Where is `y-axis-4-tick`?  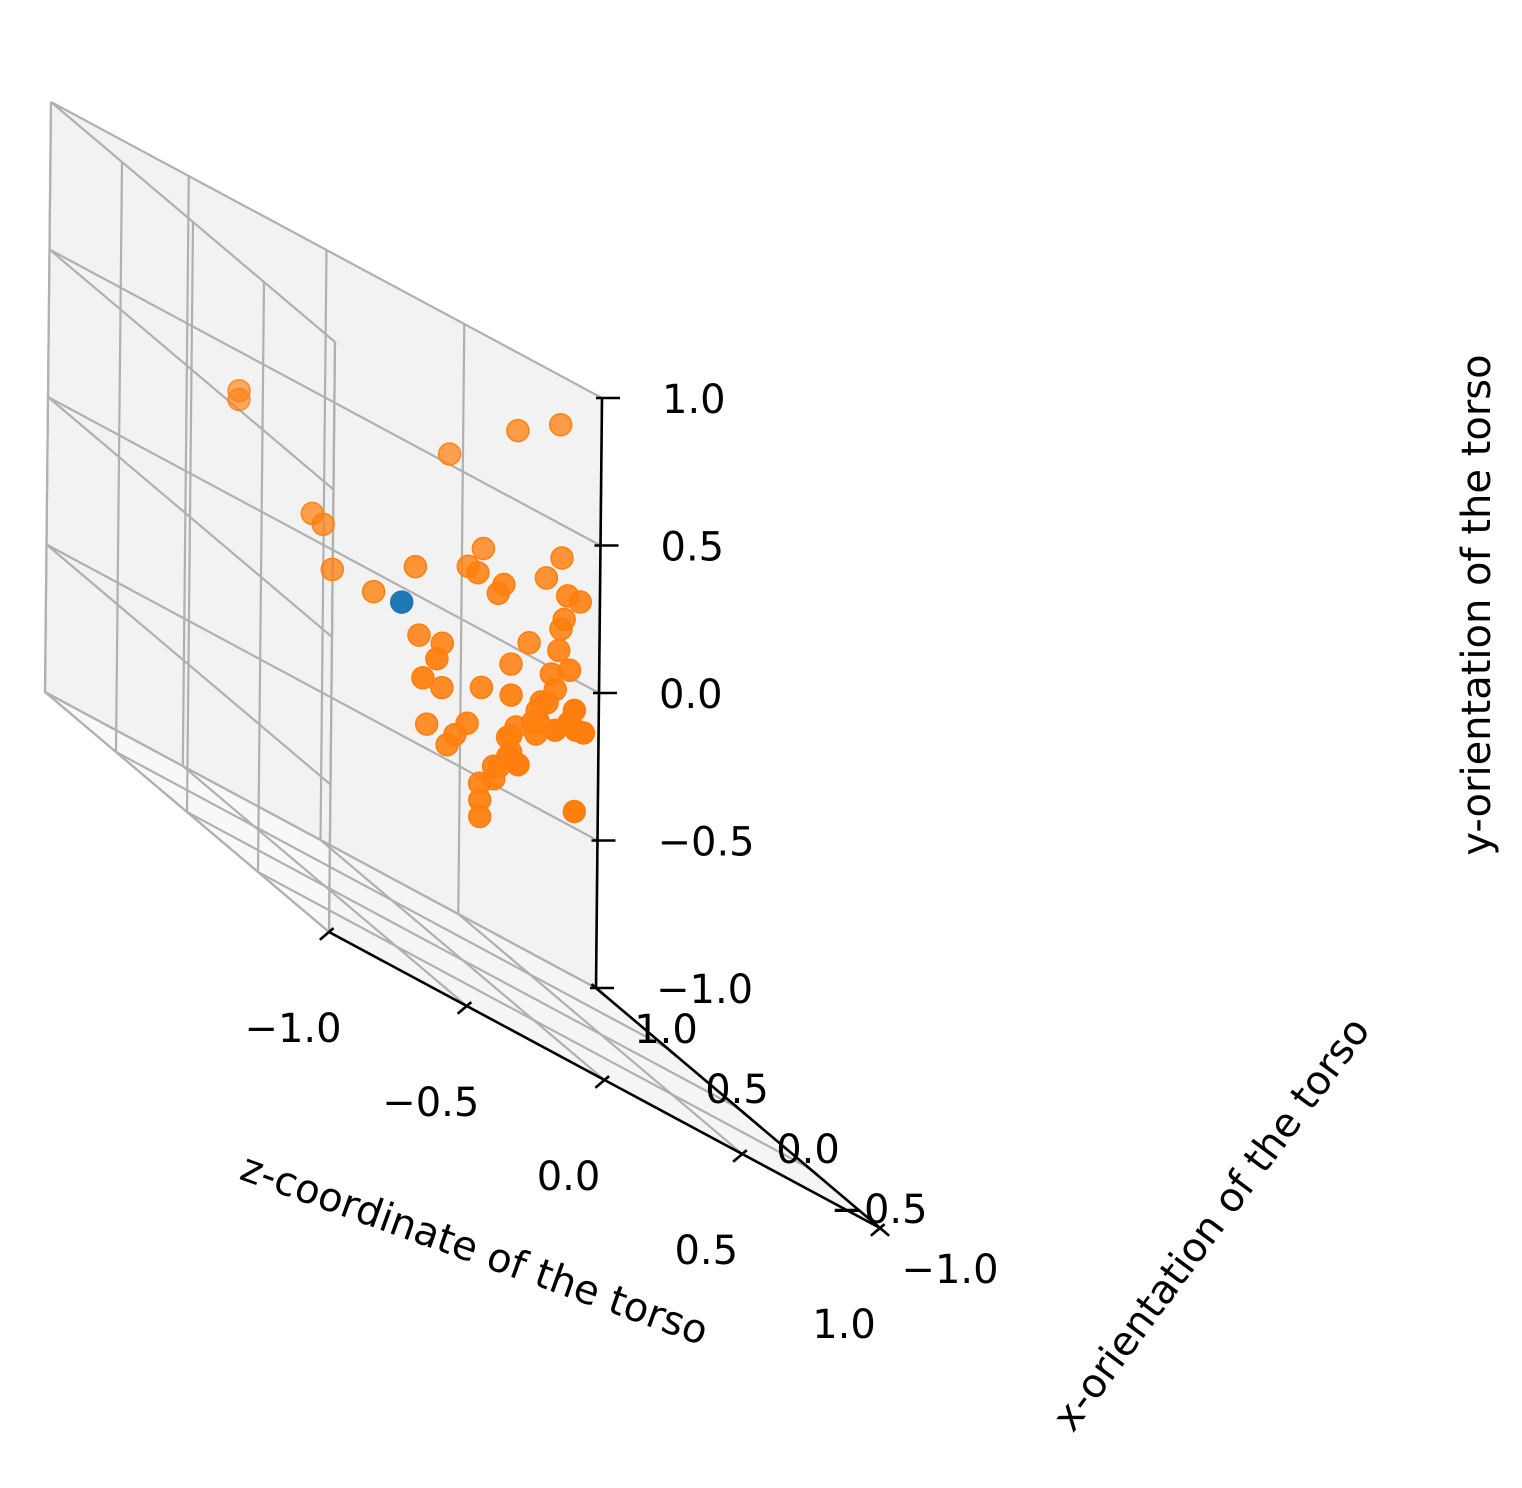
y-axis-4-tick is located at coordinates (598, 990).